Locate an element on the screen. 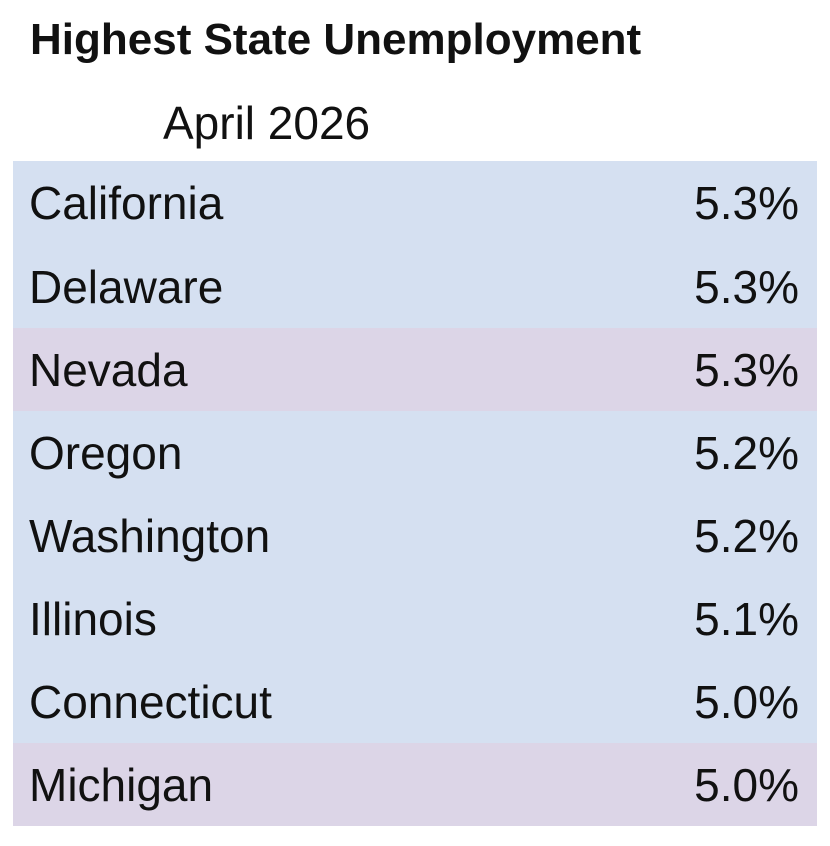 This screenshot has width=830, height=846. state-name: Delaware is located at coordinates (126, 286).